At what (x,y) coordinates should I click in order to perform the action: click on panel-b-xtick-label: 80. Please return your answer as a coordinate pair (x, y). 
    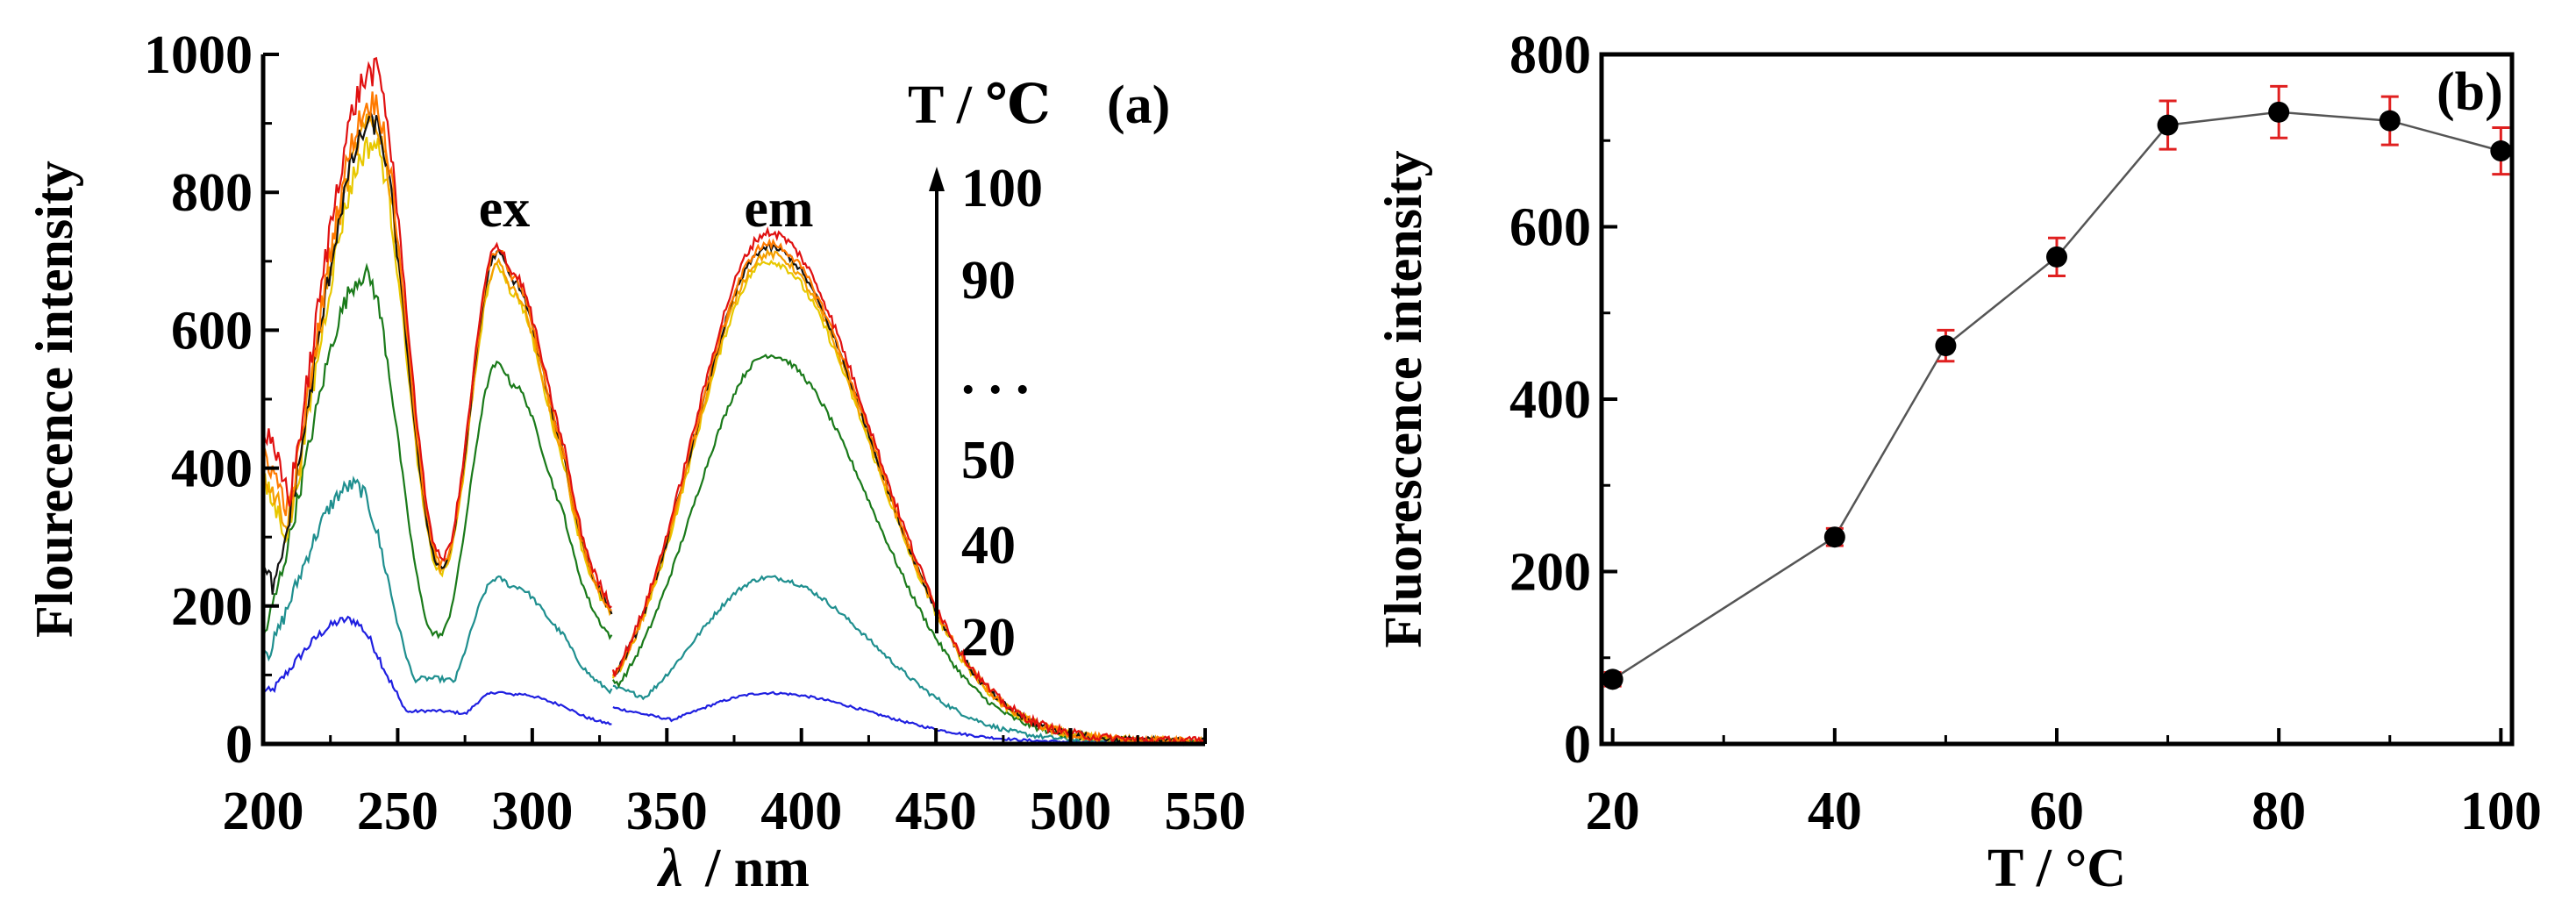
    Looking at the image, I should click on (2278, 812).